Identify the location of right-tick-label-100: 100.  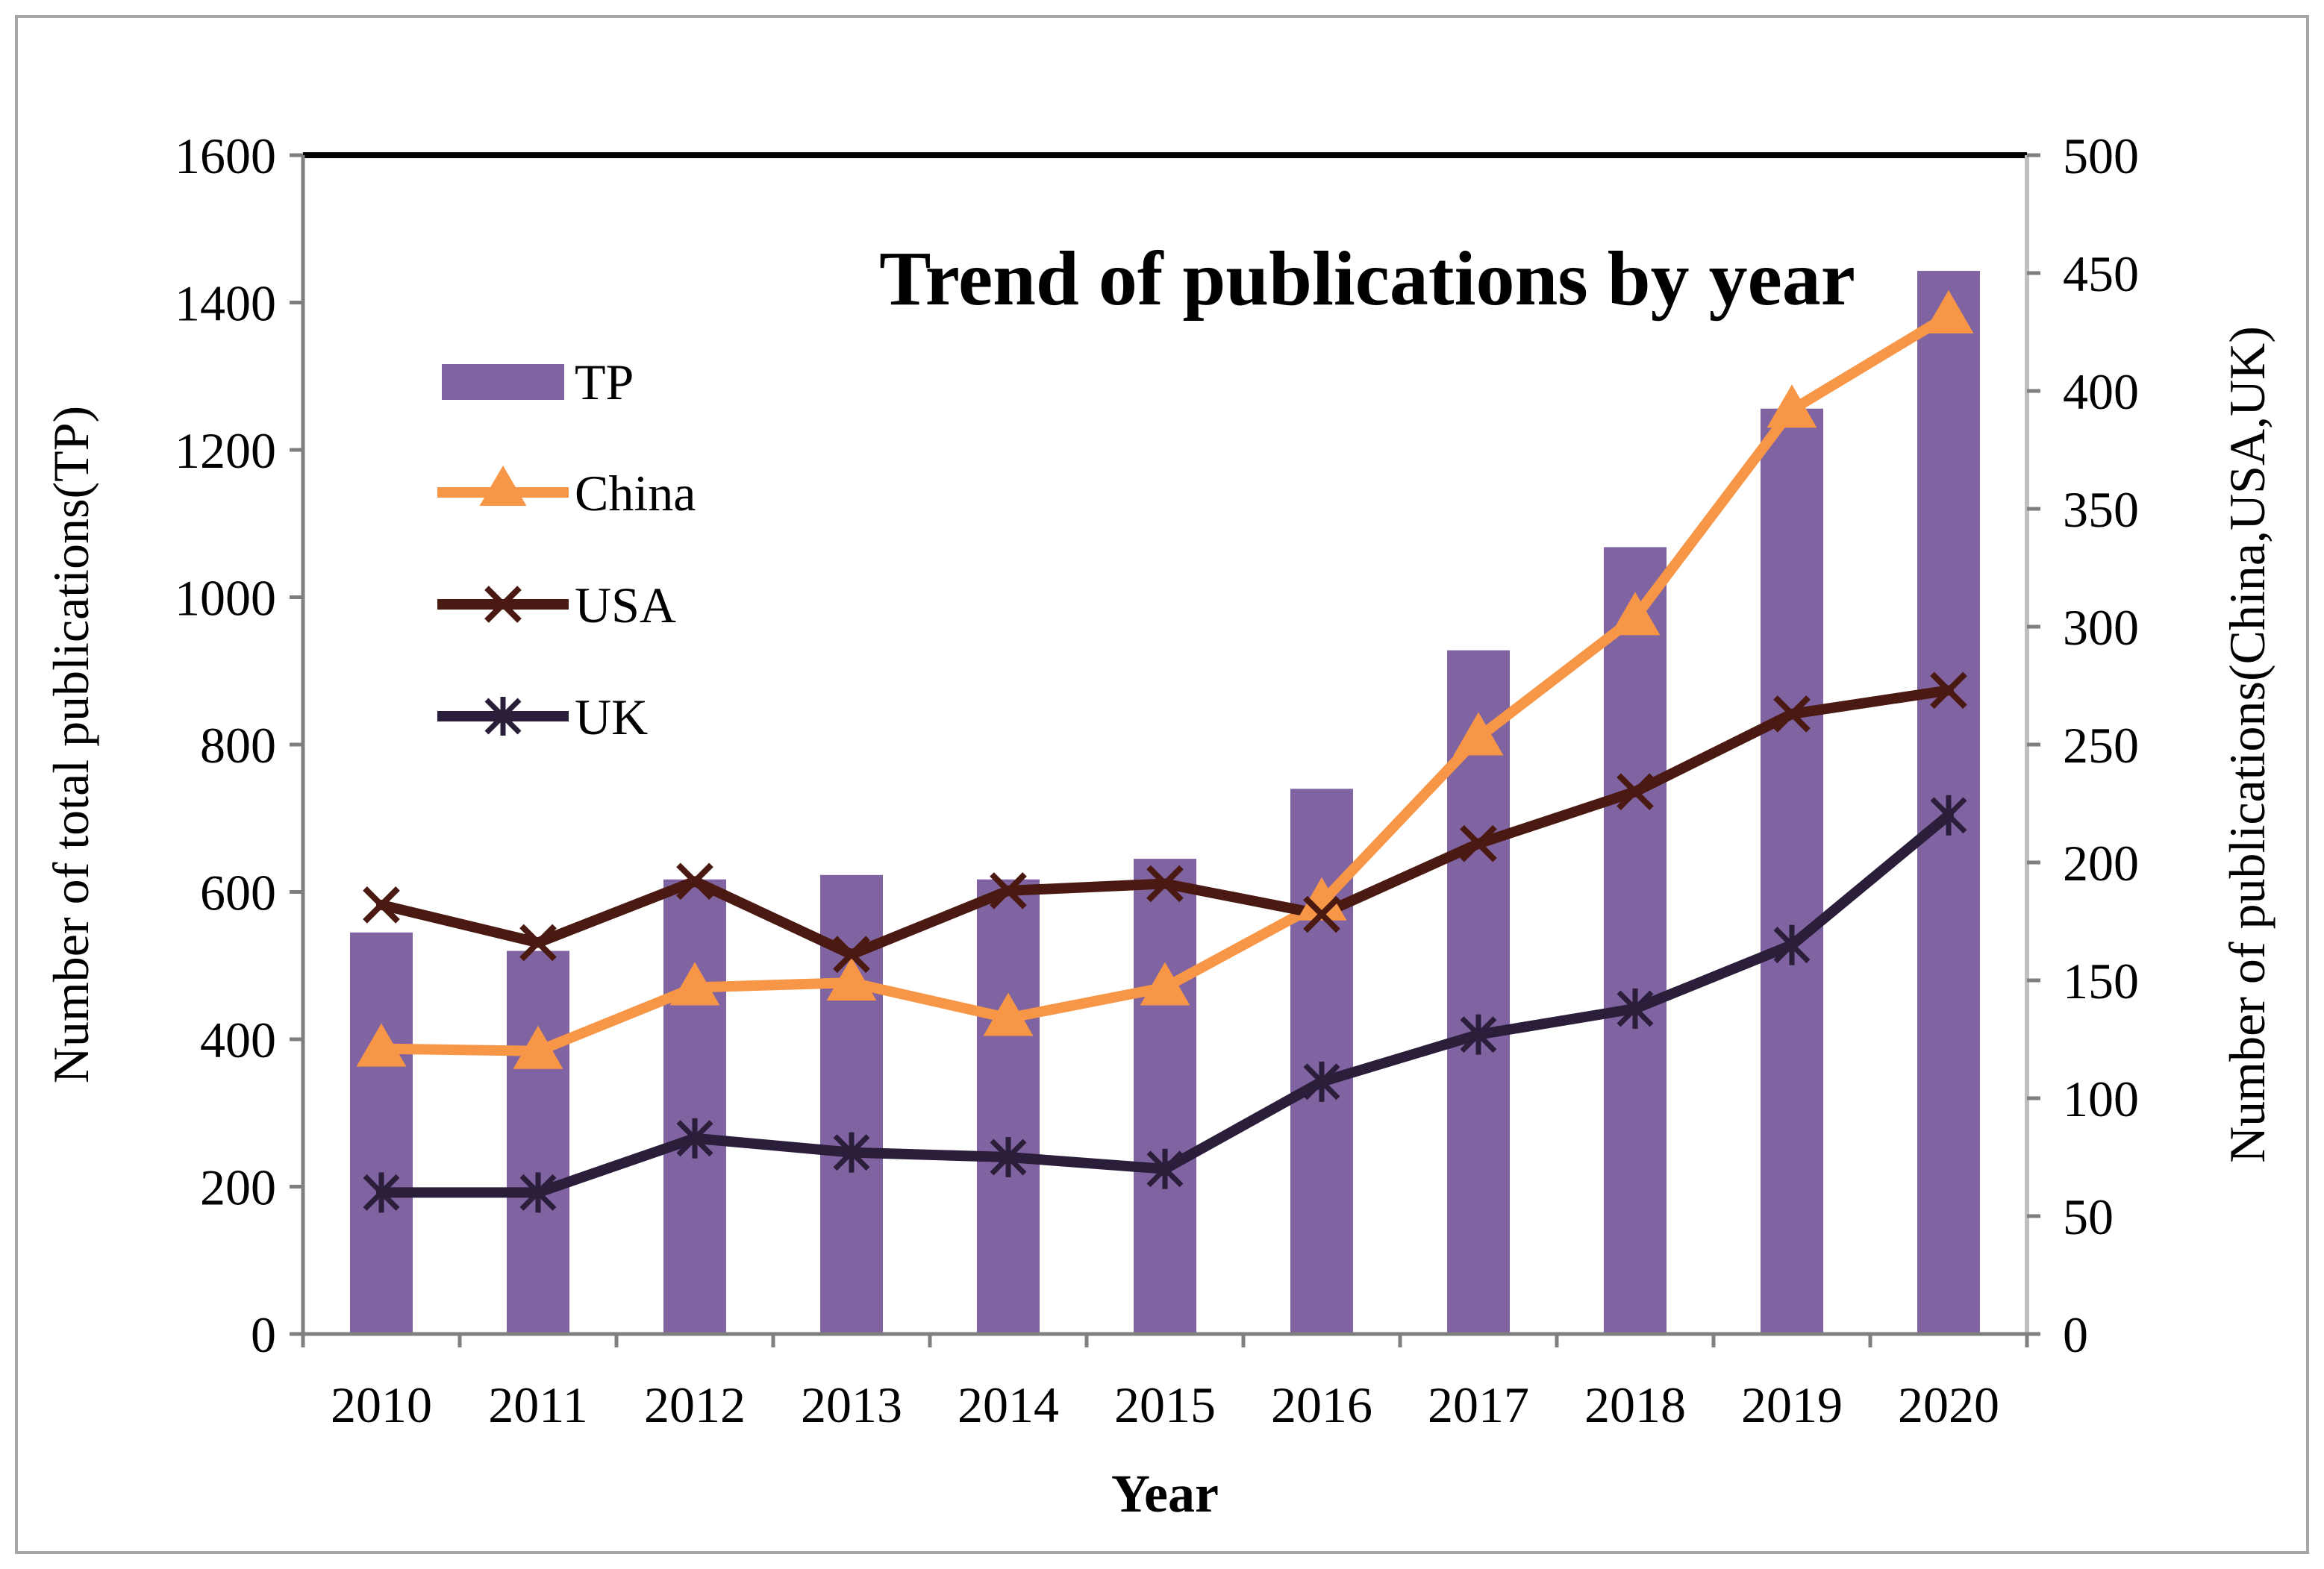
(2101, 1099).